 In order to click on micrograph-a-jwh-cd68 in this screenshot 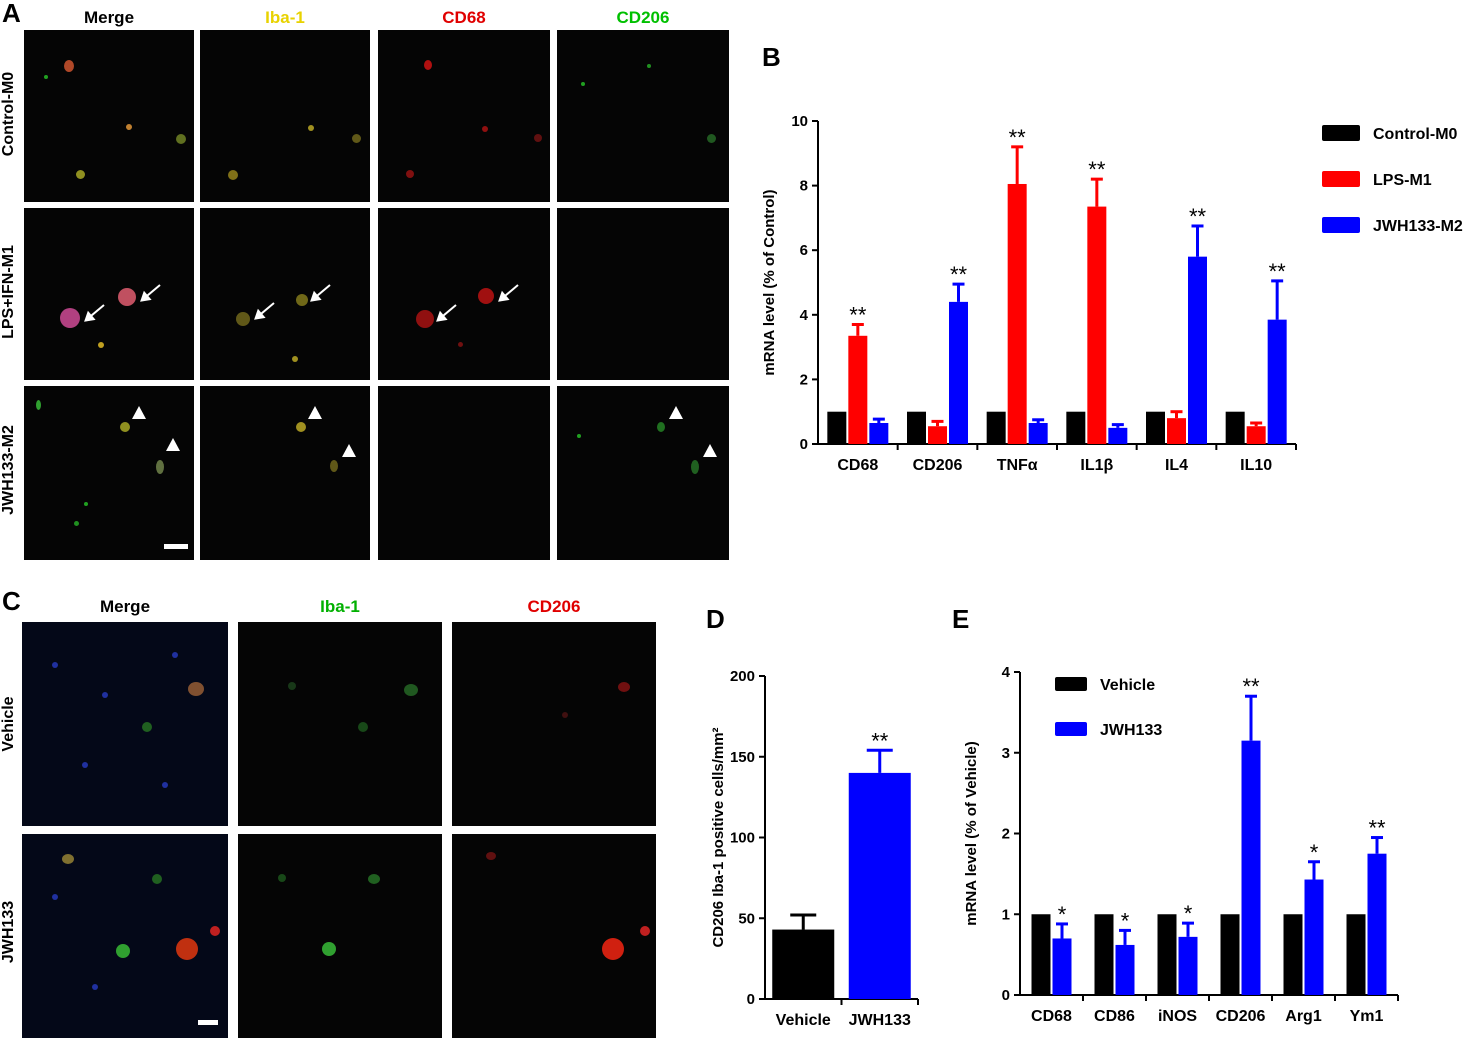, I will do `click(464, 473)`.